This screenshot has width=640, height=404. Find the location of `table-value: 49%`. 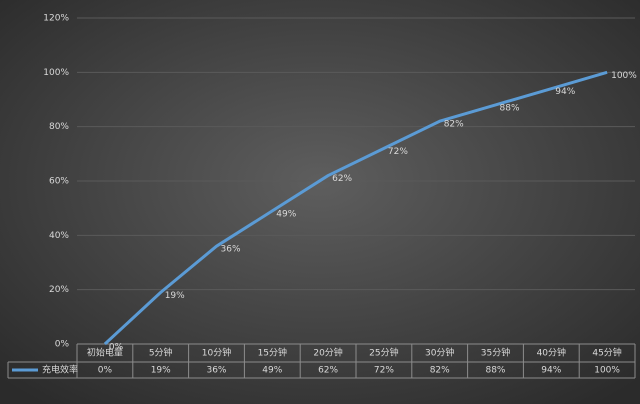

table-value: 49% is located at coordinates (272, 371).